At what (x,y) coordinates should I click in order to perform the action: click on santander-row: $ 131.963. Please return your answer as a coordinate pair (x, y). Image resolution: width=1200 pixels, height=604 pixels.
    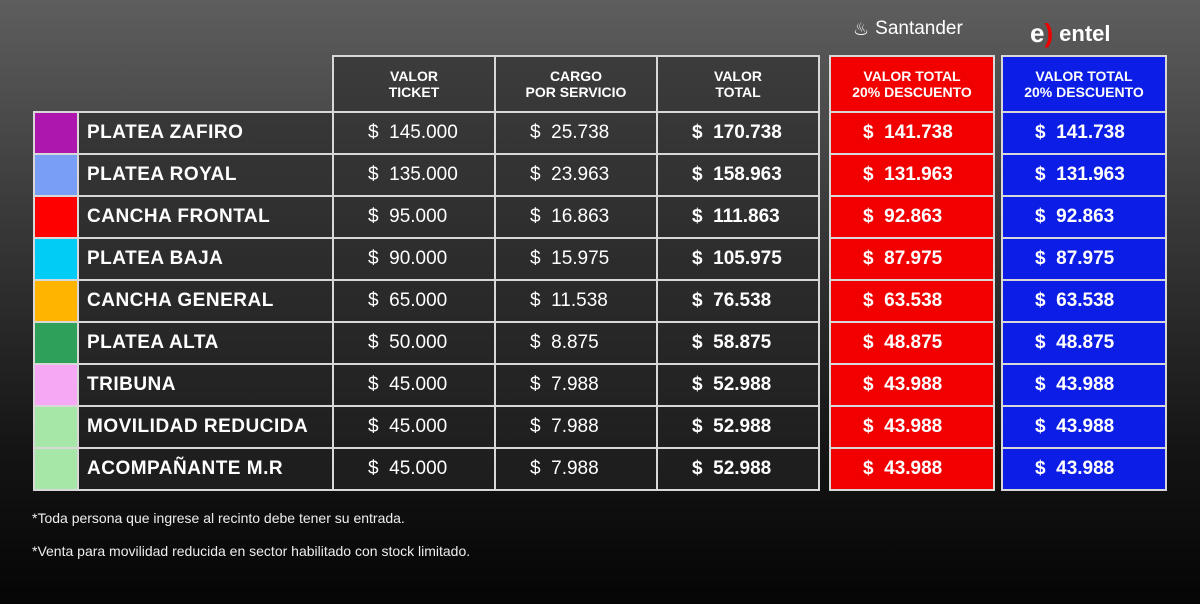
    Looking at the image, I should click on (912, 175).